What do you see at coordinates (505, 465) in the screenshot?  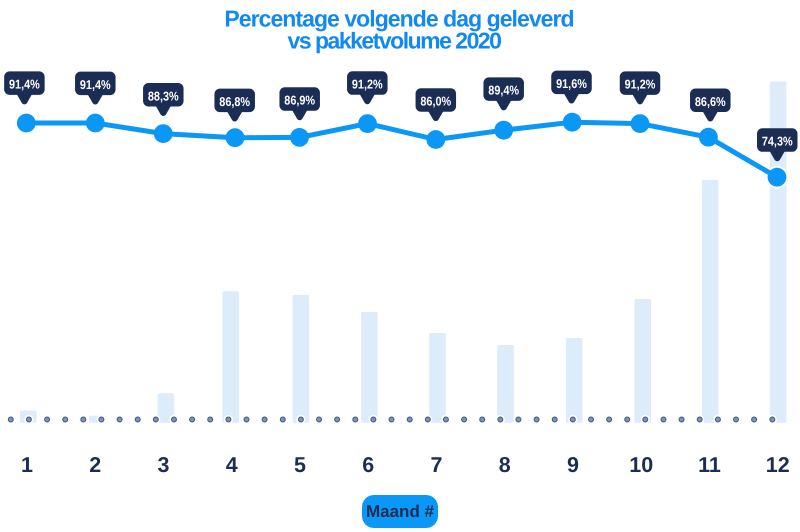 I see `svg-text: 8` at bounding box center [505, 465].